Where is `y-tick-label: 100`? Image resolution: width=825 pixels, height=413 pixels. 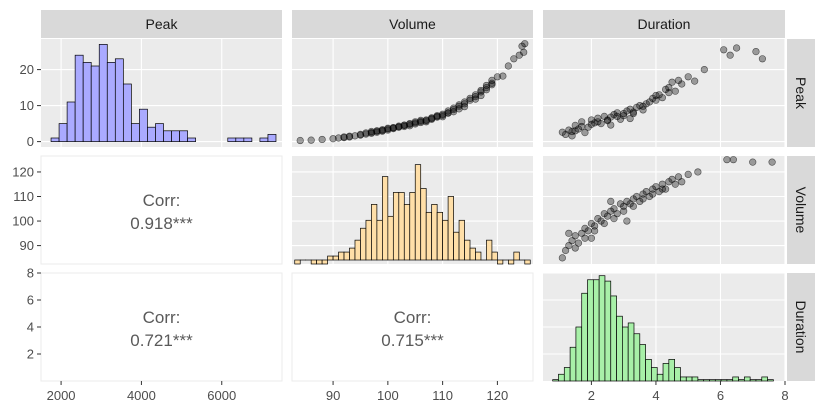 y-tick-label: 100 is located at coordinates (23, 221).